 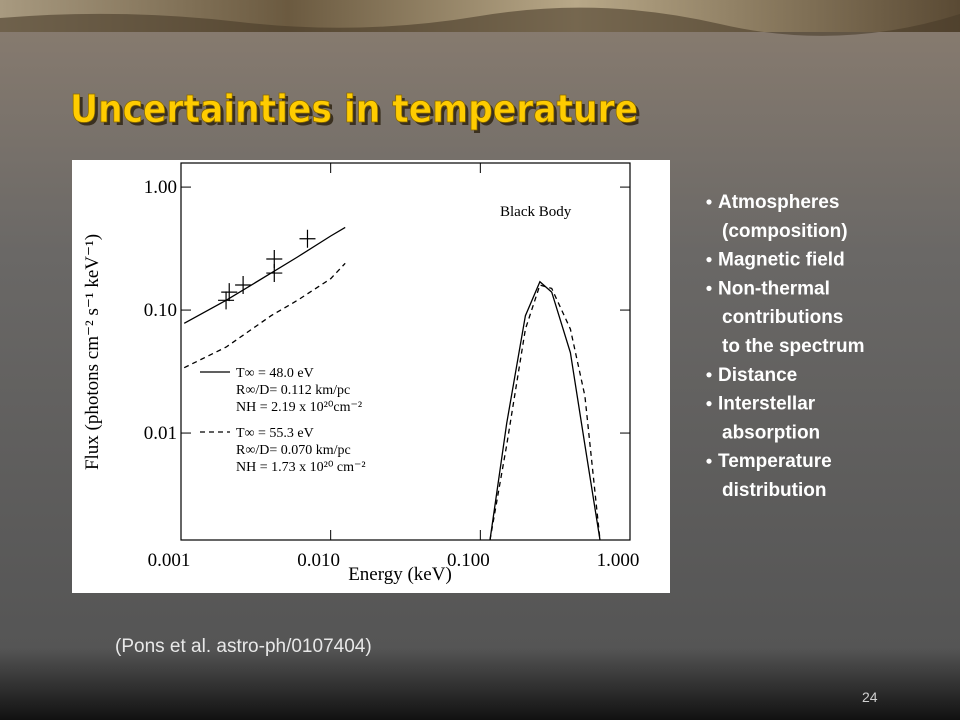 I want to click on citation: (Pons et al. astro-ph/0107404), so click(x=243, y=646).